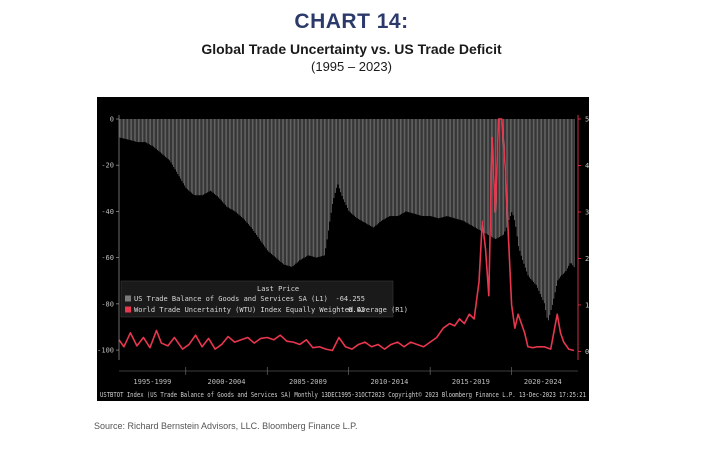 The width and height of the screenshot is (703, 450). I want to click on x-axis-period-label: 2020-2024, so click(543, 382).